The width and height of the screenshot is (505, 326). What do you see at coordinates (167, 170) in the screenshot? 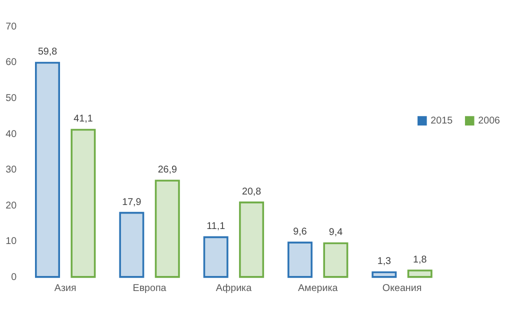
I see `text: 26,9` at bounding box center [167, 170].